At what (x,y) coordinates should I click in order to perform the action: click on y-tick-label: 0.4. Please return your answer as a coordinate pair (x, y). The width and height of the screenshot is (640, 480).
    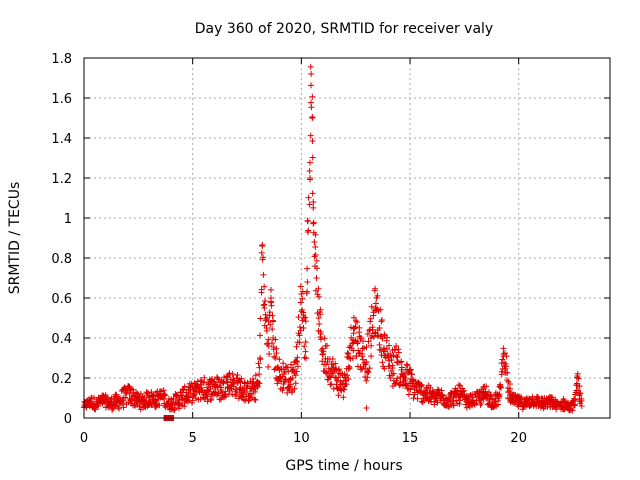
    Looking at the image, I should click on (61, 339).